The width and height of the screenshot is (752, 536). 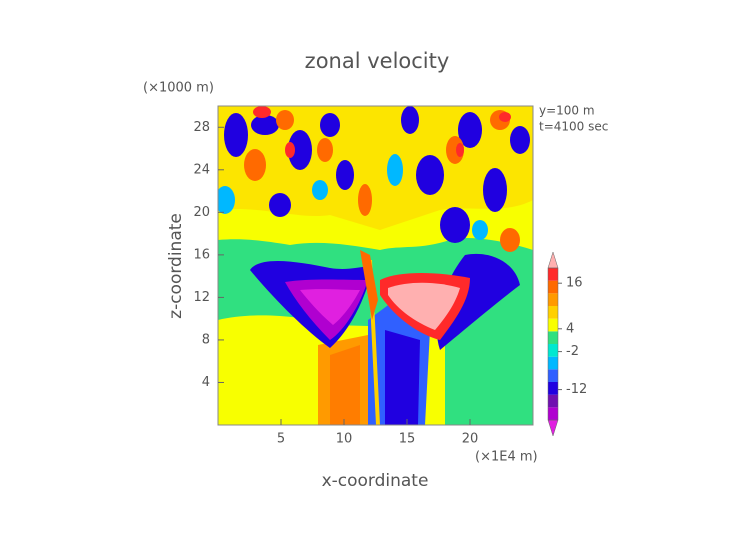 I want to click on colorbar-frame, so click(x=553, y=344).